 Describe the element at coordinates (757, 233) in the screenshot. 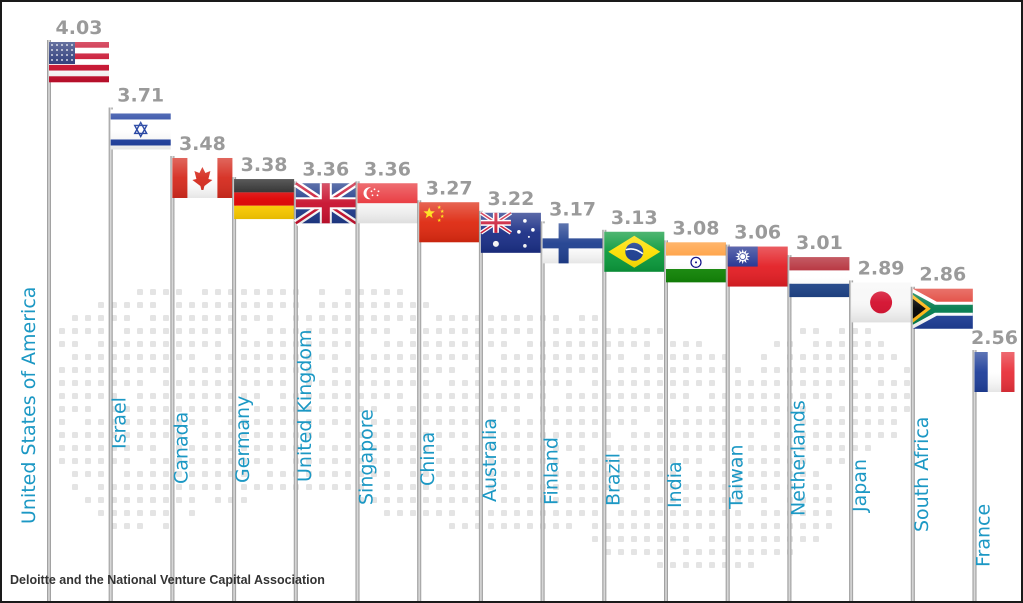

I see `value-label: 3.06` at that location.